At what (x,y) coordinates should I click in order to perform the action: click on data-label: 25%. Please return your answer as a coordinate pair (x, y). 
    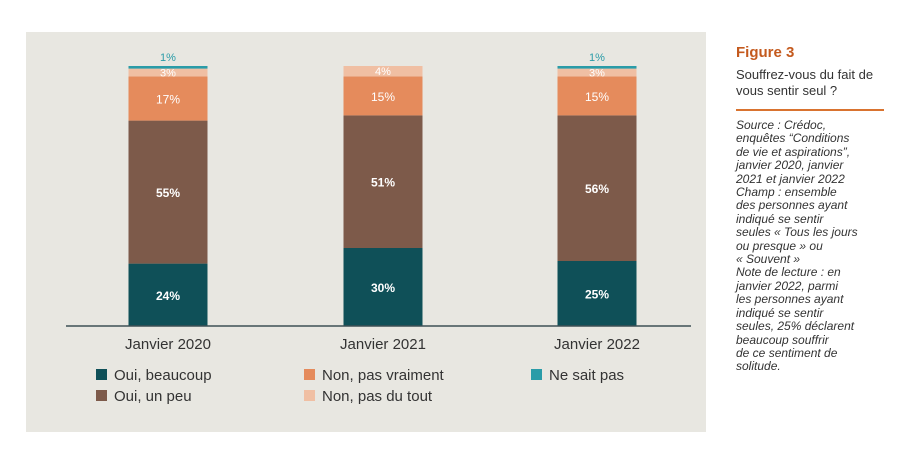
    Looking at the image, I should click on (597, 295).